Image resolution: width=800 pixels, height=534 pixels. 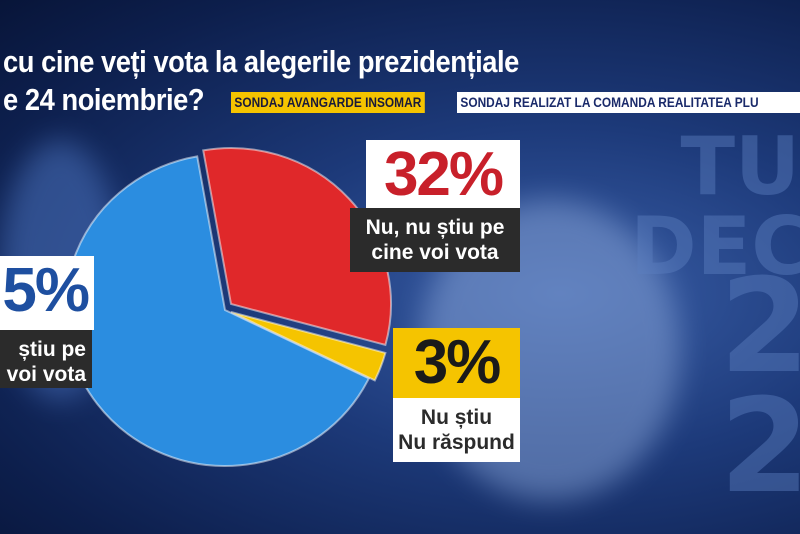 I want to click on label-32-pct: 32%, so click(x=443, y=174).